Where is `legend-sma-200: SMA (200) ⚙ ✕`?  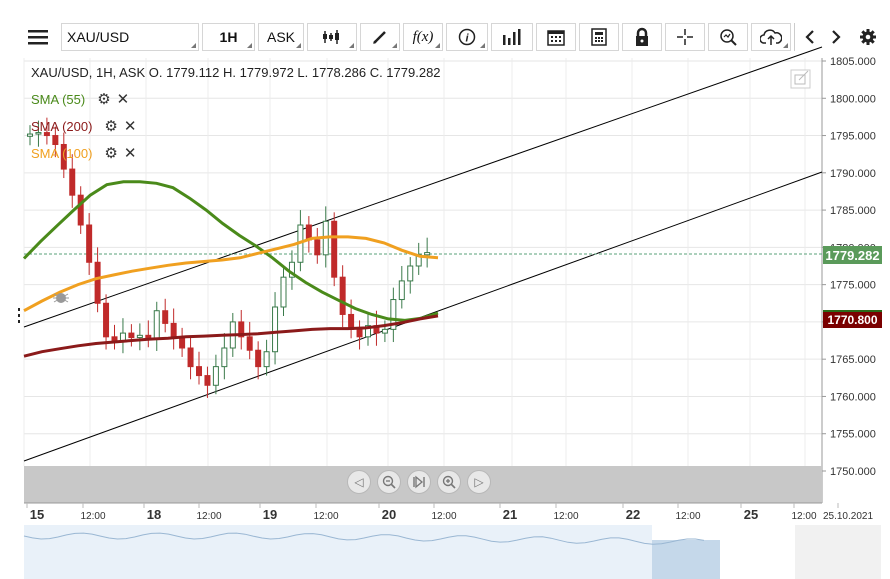 legend-sma-200: SMA (200) ⚙ ✕ is located at coordinates (83, 126).